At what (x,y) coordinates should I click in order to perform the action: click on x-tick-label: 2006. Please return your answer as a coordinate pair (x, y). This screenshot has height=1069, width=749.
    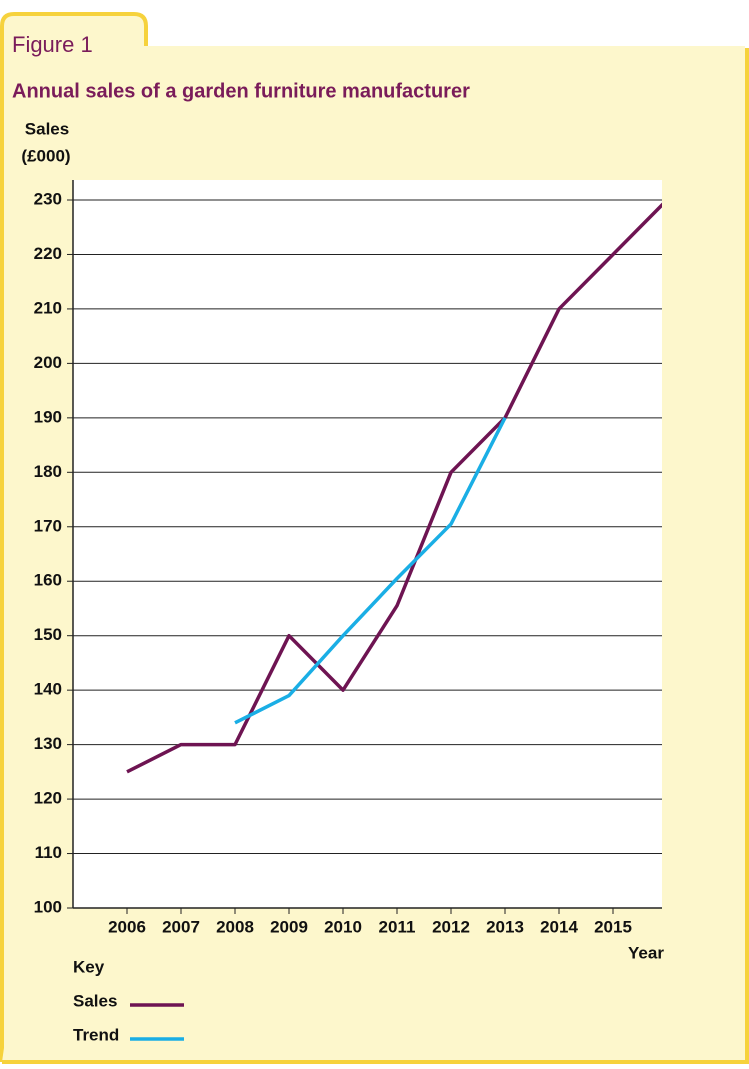
    Looking at the image, I should click on (127, 926).